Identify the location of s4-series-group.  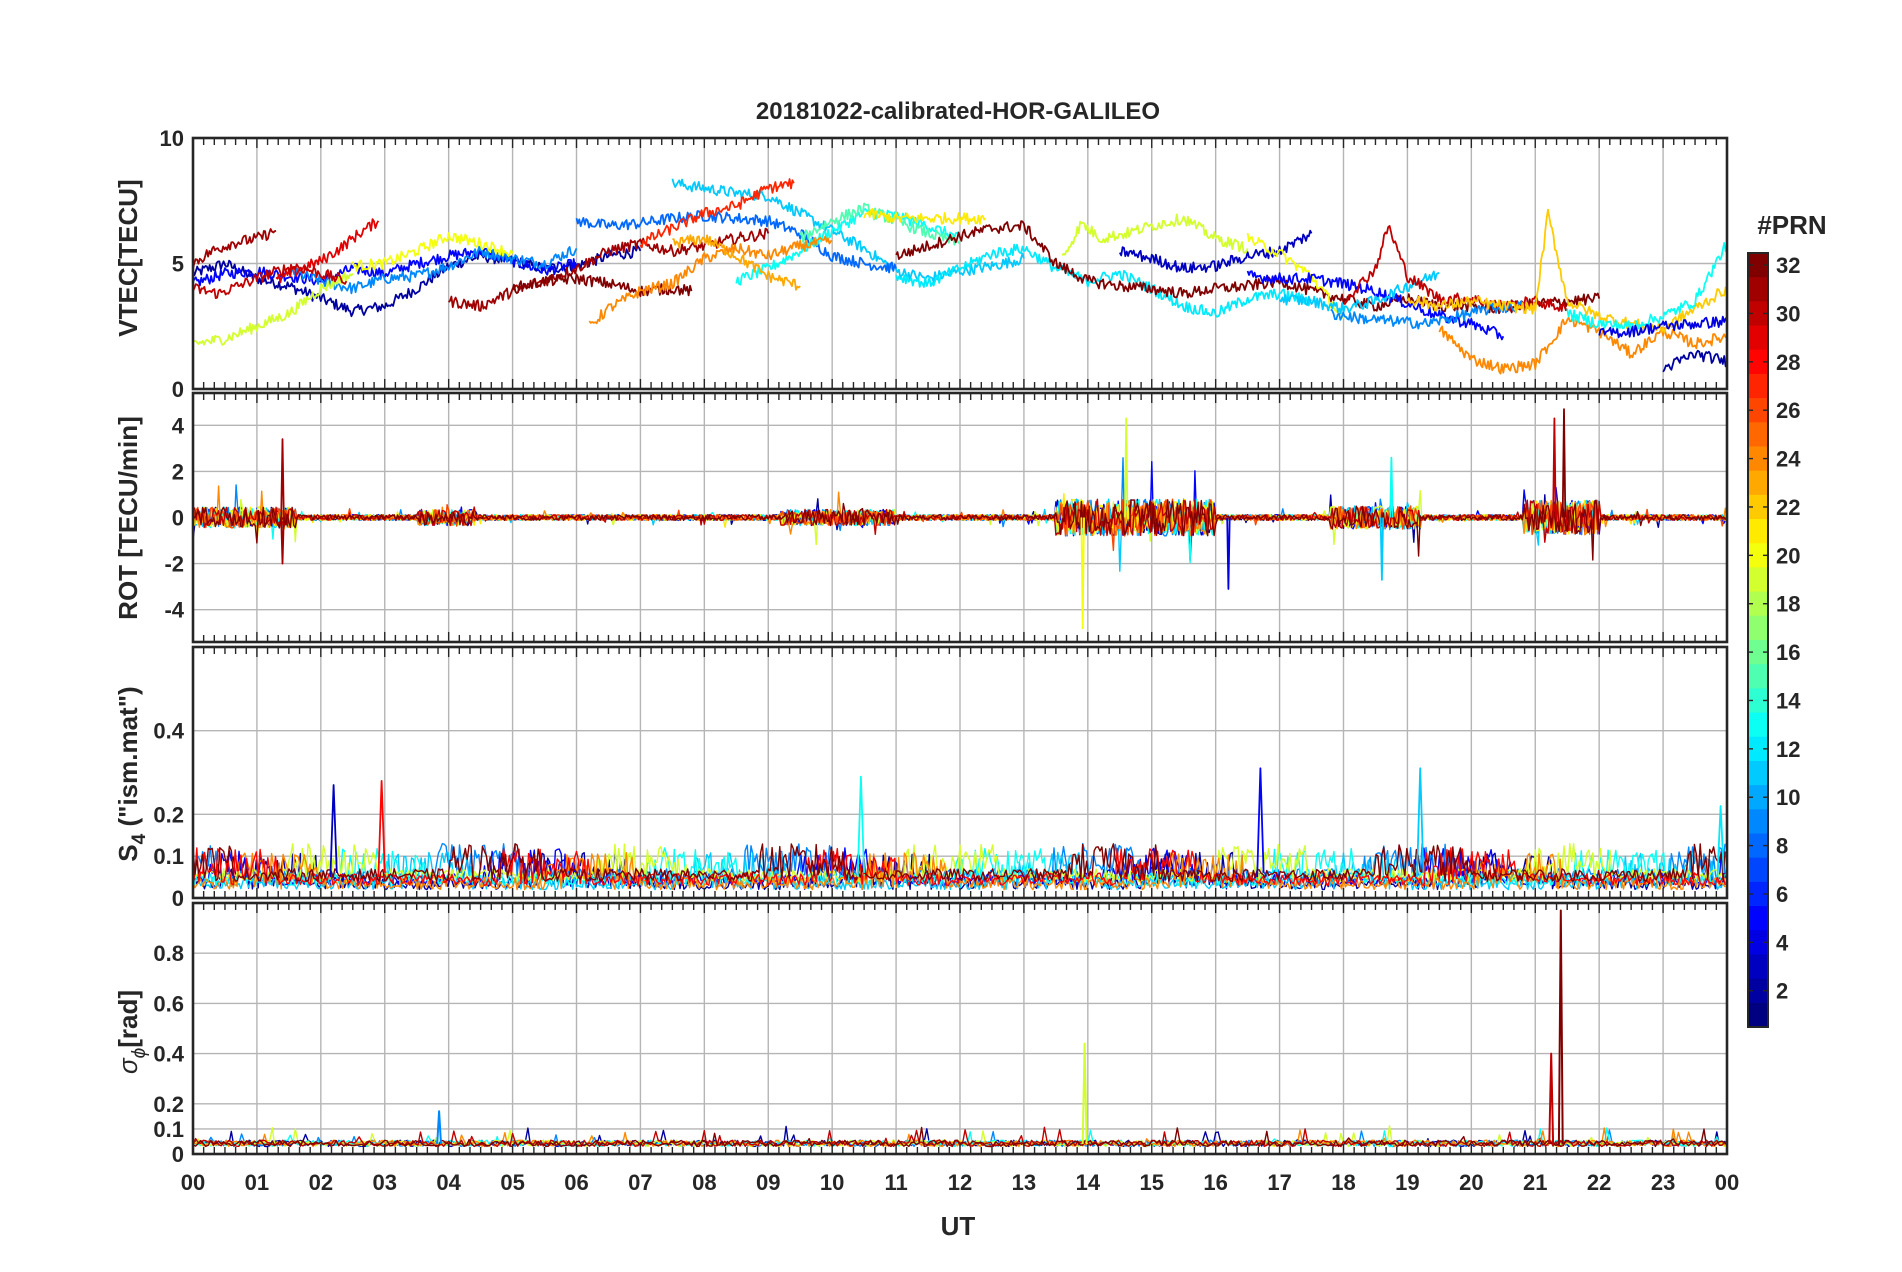
(959, 829).